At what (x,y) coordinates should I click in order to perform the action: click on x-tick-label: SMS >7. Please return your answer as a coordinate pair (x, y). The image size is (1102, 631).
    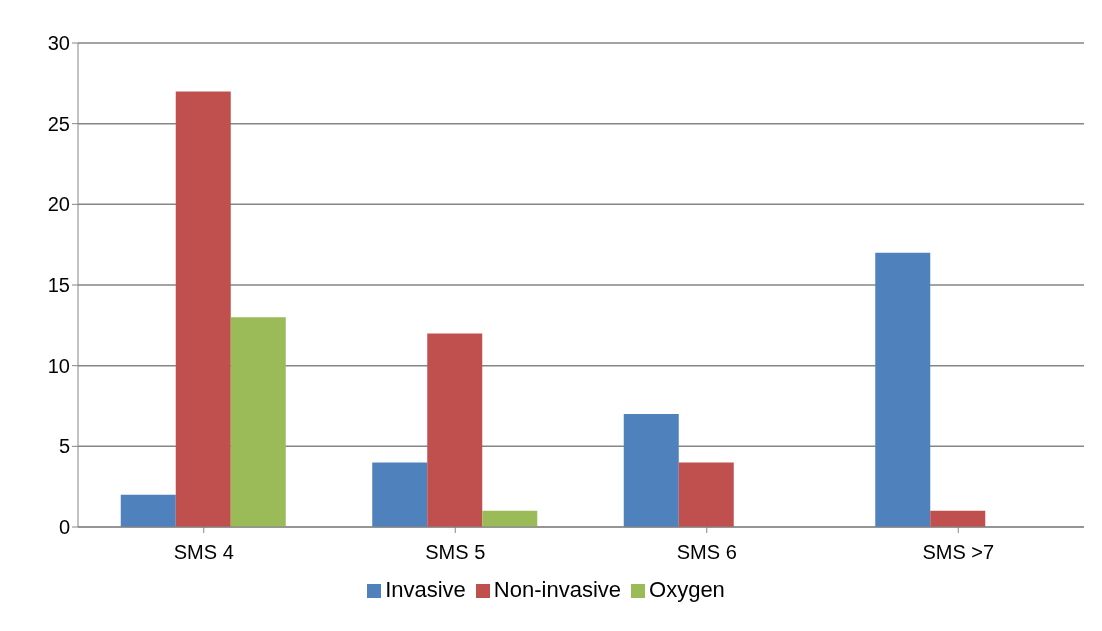
    Looking at the image, I should click on (958, 552).